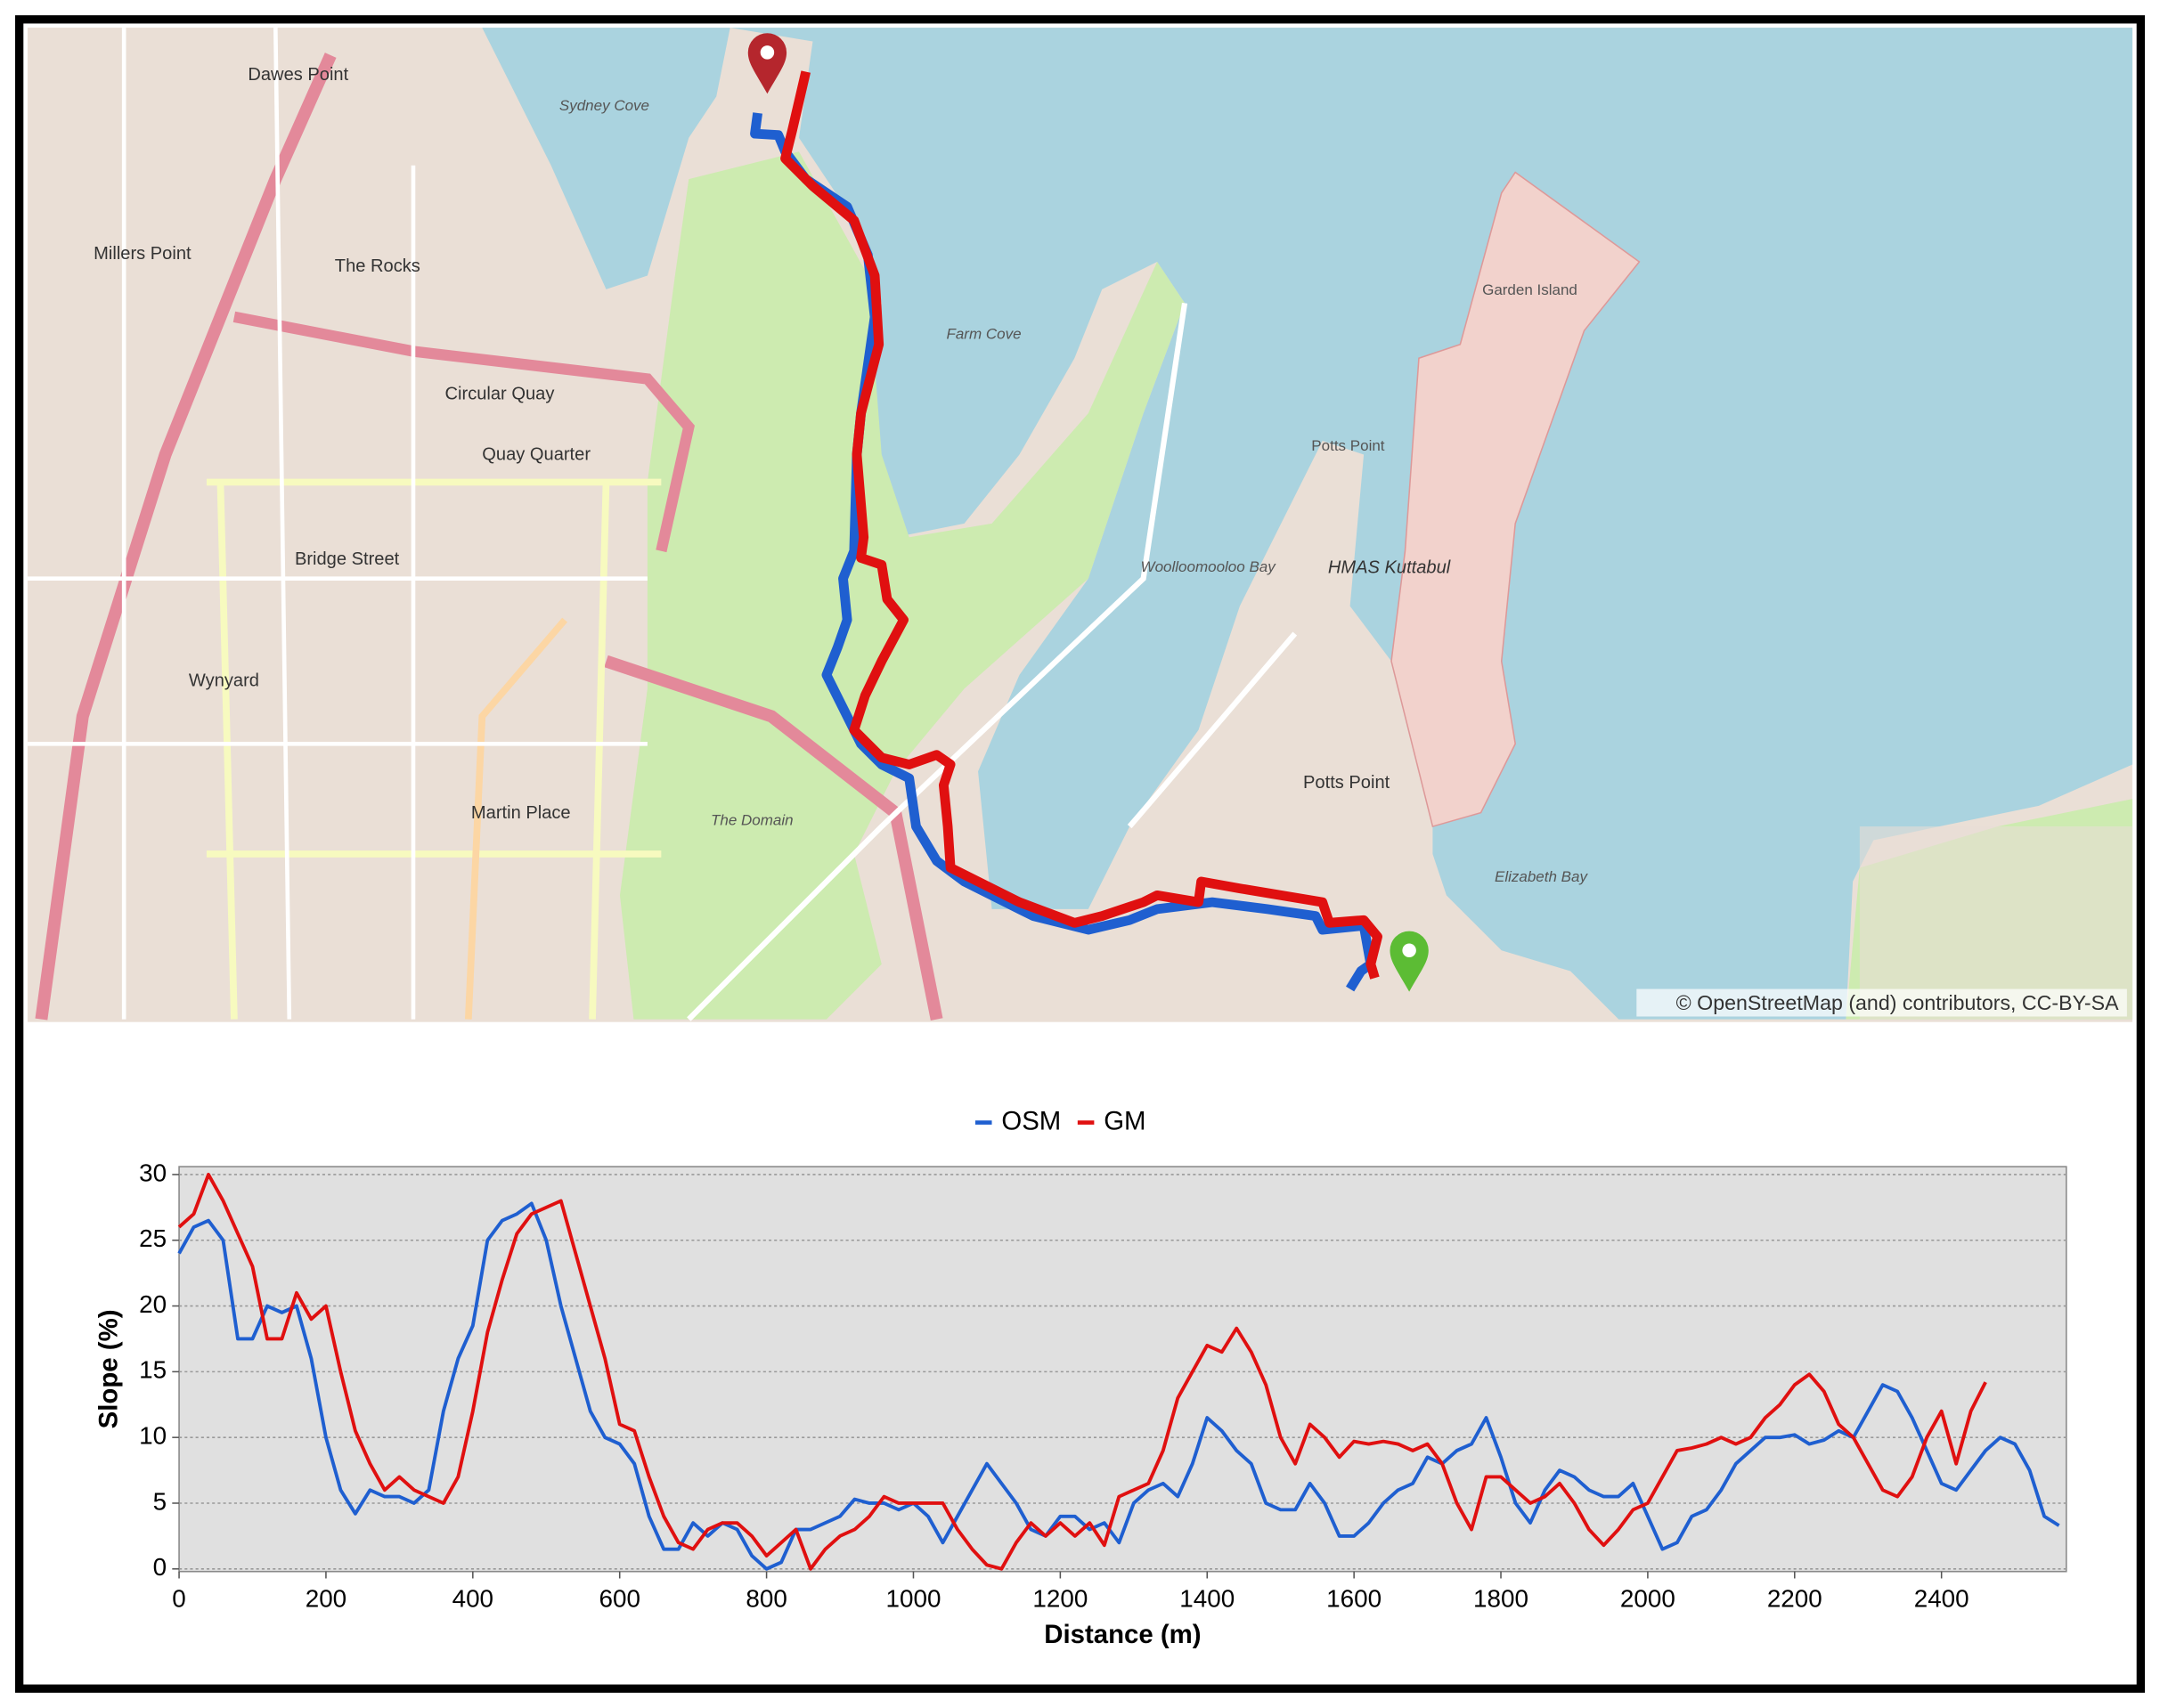 Image resolution: width=2160 pixels, height=1708 pixels. I want to click on y-tick-label: 30, so click(153, 1172).